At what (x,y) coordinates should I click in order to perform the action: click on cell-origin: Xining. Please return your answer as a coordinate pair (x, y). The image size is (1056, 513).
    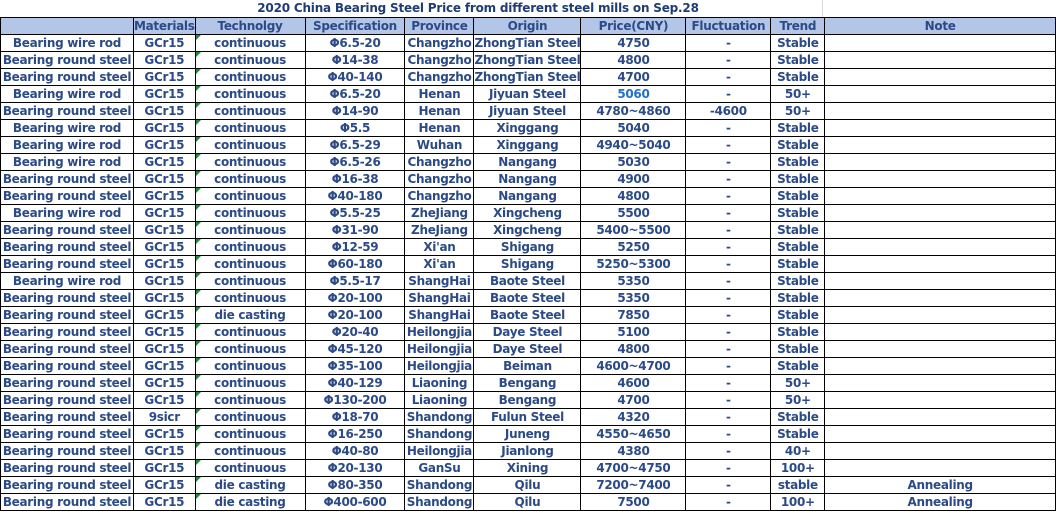
    Looking at the image, I should click on (527, 468).